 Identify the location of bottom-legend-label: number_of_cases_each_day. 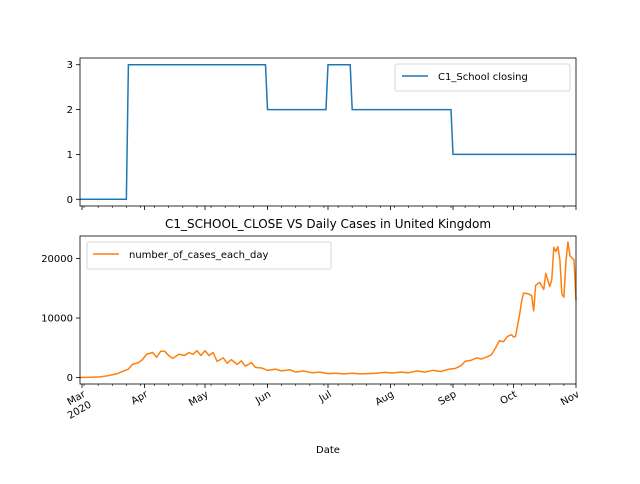
(198, 255).